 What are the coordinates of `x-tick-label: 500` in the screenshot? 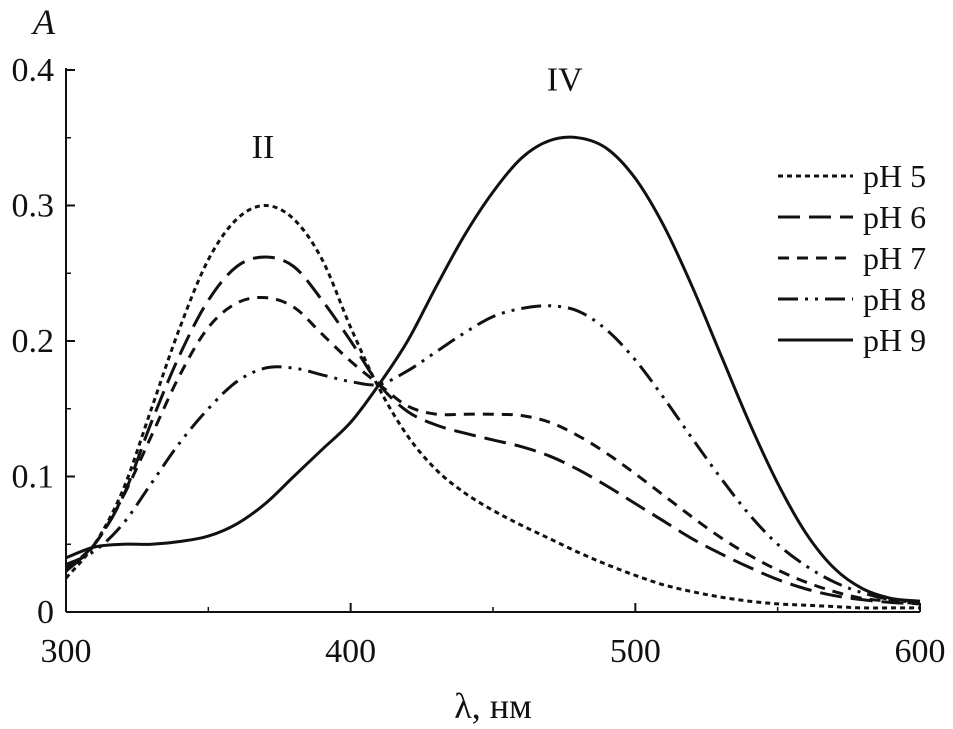 It's located at (635, 651).